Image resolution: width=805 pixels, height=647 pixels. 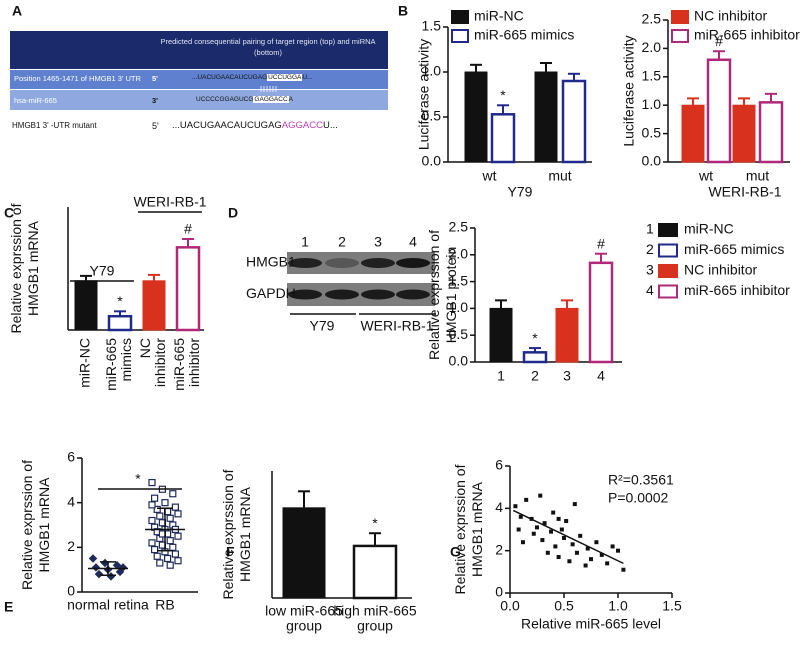 What do you see at coordinates (271, 262) in the screenshot?
I see `blot-row-label: HMGB1` at bounding box center [271, 262].